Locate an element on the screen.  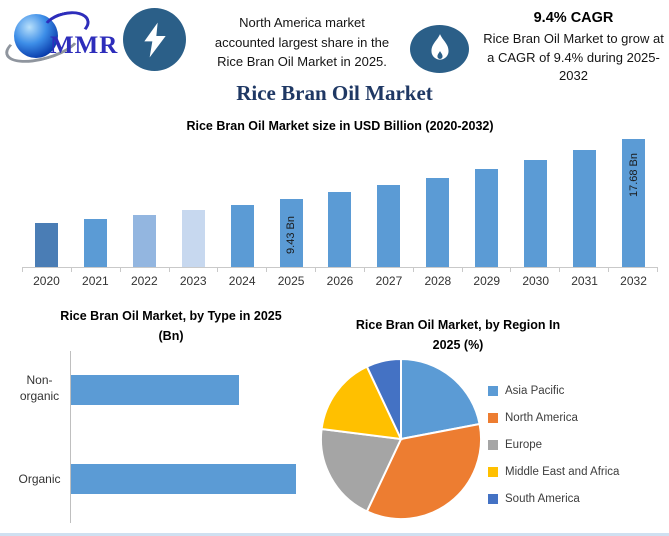
bottom-accent-strip is located at coordinates (334, 534).